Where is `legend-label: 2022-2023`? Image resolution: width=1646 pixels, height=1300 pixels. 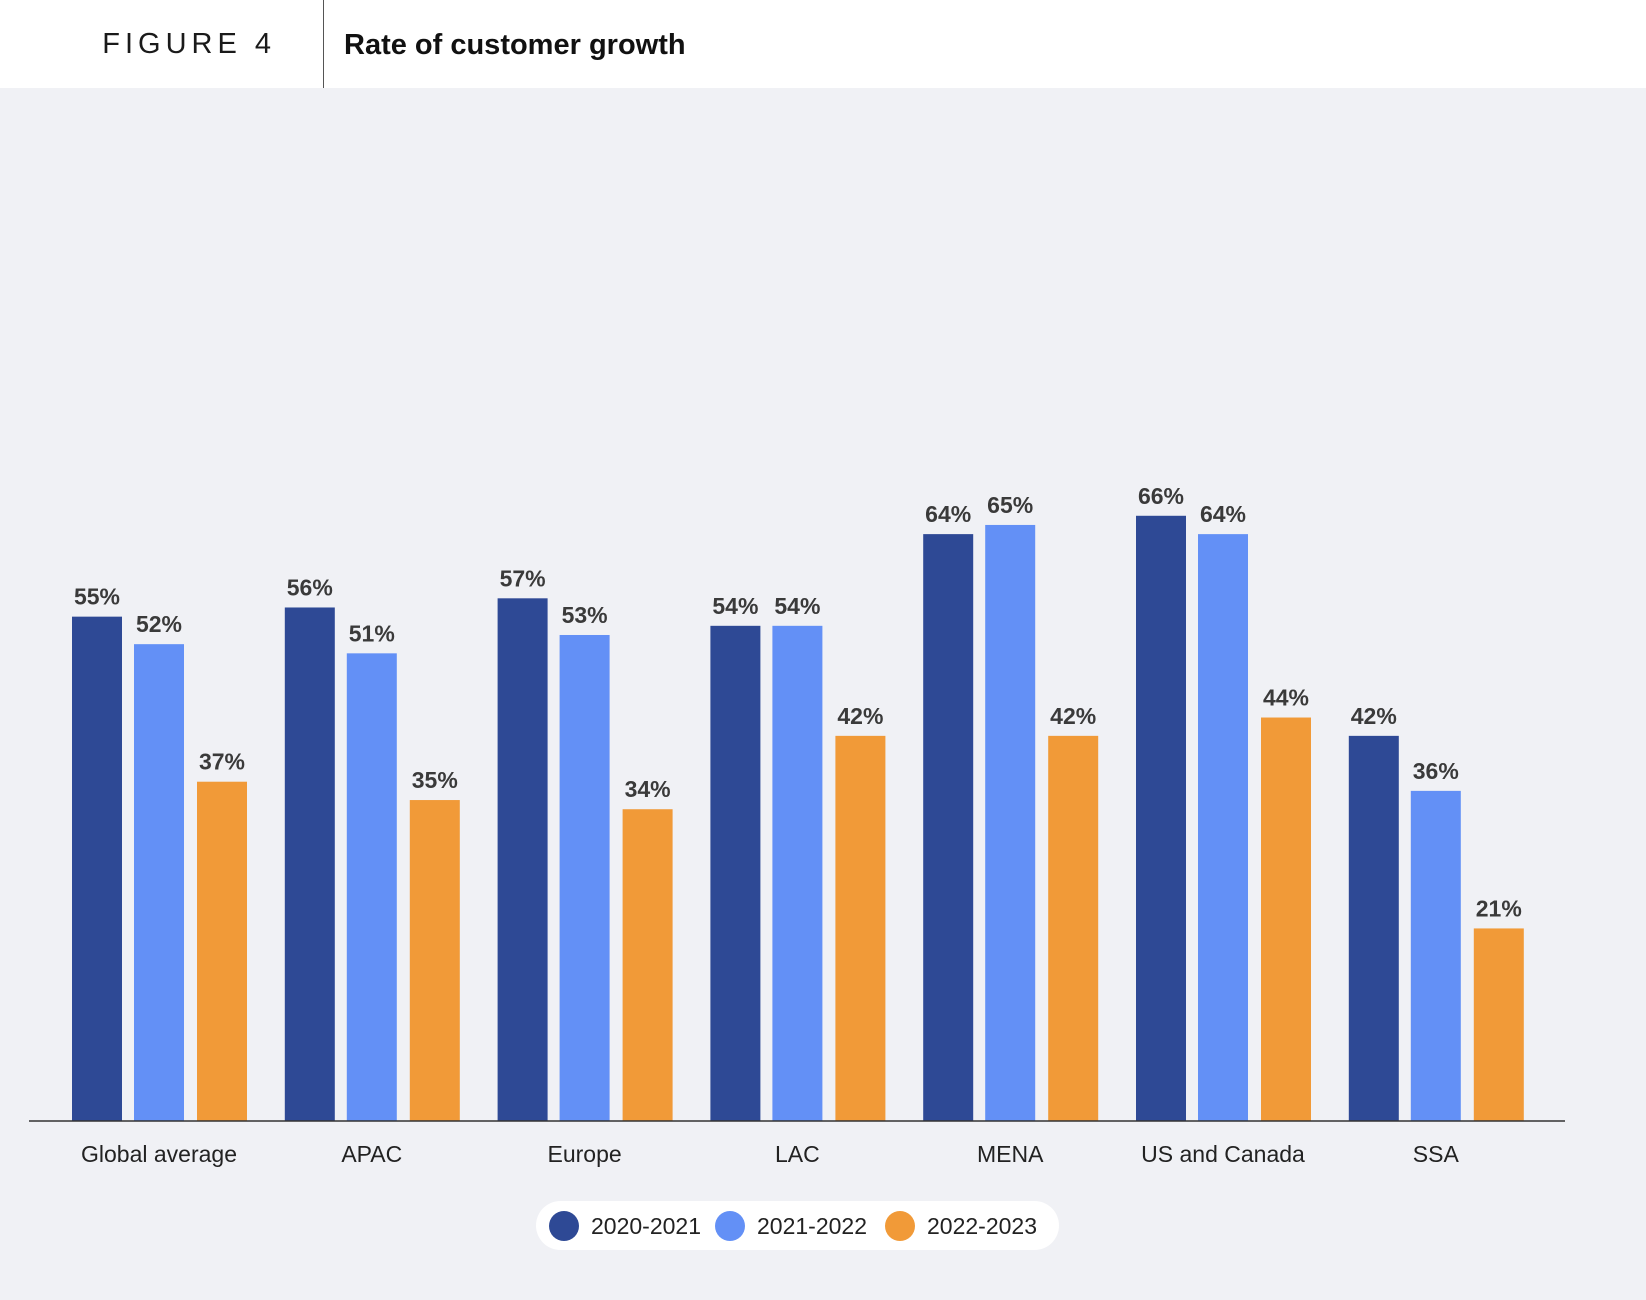
legend-label: 2022-2023 is located at coordinates (982, 1225).